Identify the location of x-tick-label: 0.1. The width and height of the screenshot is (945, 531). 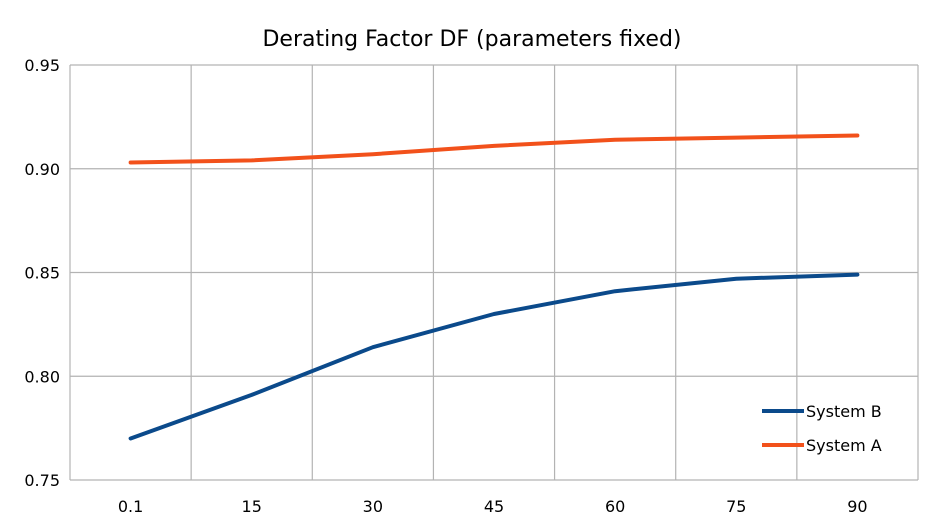
(130, 506).